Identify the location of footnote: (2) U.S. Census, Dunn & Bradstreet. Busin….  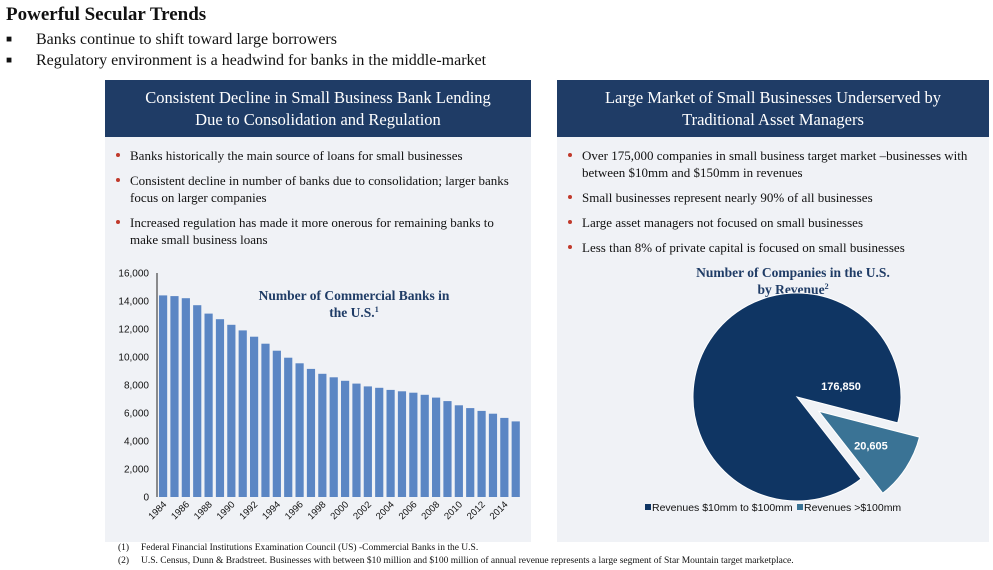
(456, 561).